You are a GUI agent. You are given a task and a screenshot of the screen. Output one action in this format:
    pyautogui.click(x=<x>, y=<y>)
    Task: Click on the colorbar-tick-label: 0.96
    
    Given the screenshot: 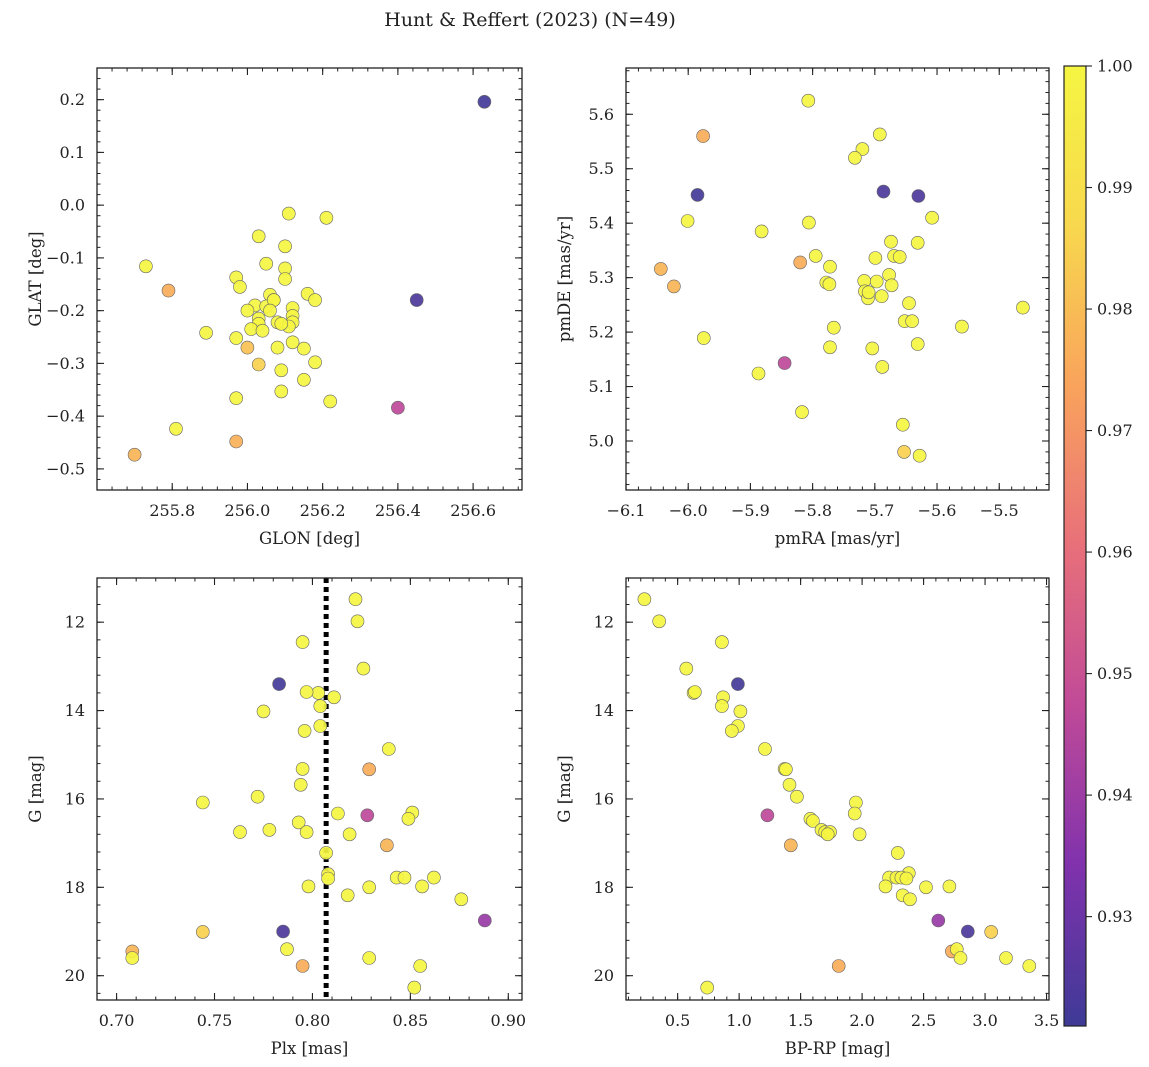 What is the action you would take?
    pyautogui.click(x=1115, y=552)
    